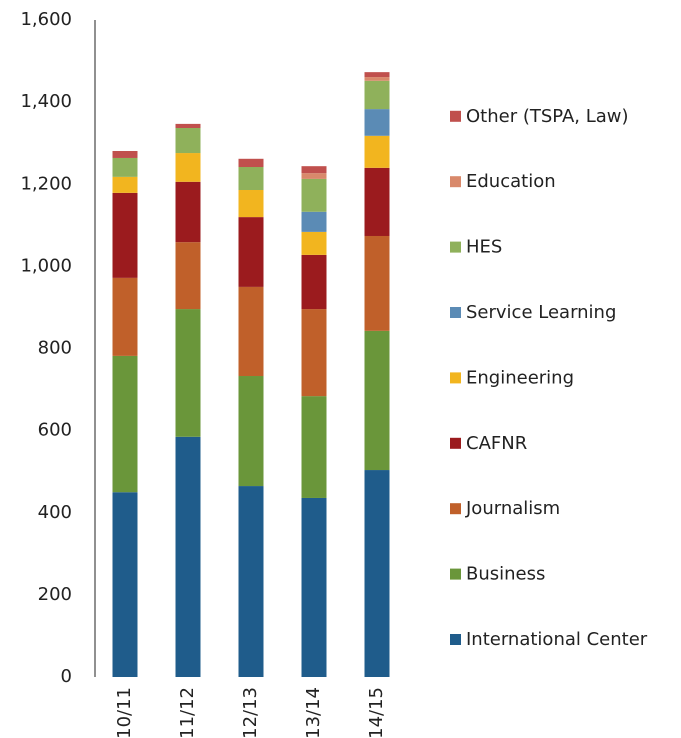  I want to click on legend-label: Engineering, so click(520, 377).